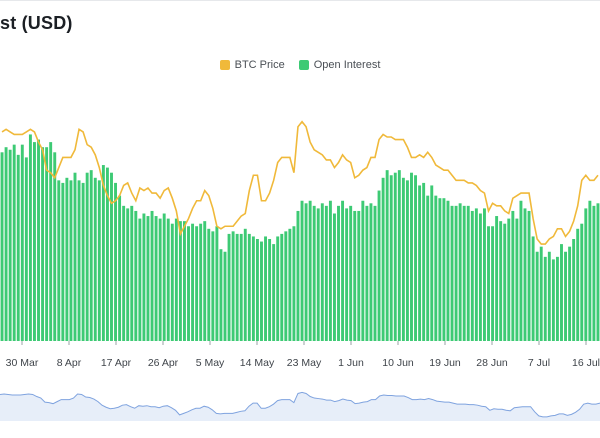  Describe the element at coordinates (300, 406) in the screenshot. I see `navigator-area` at that location.